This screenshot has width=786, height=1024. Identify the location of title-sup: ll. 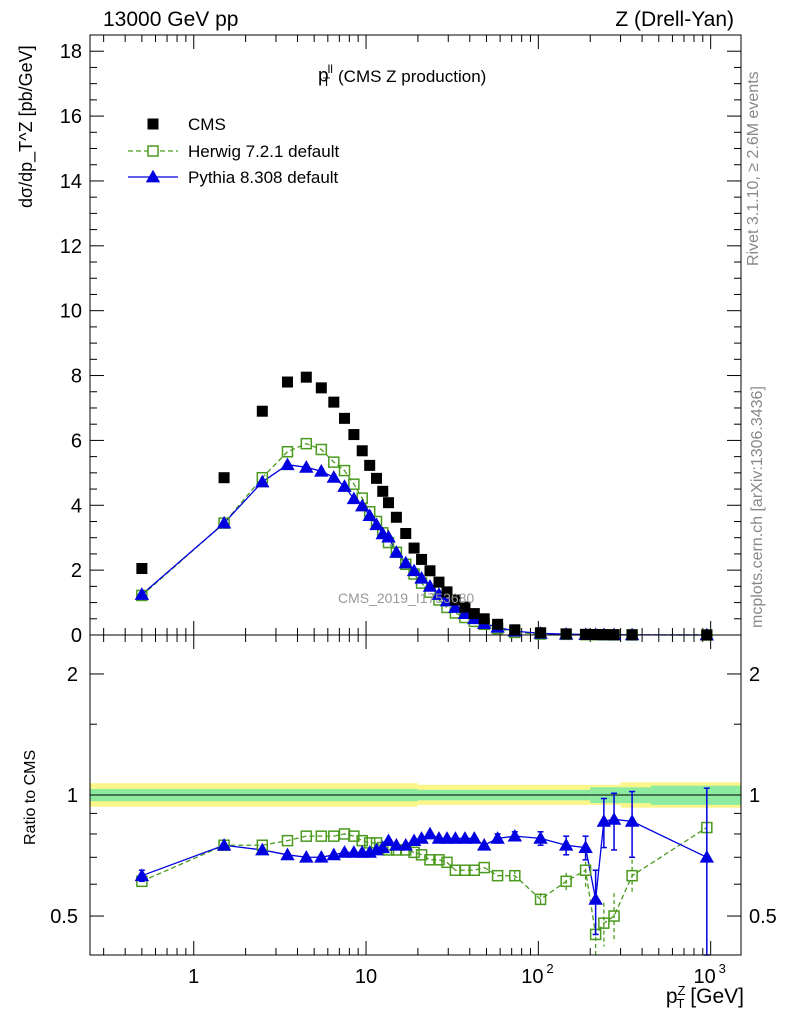
(330, 69).